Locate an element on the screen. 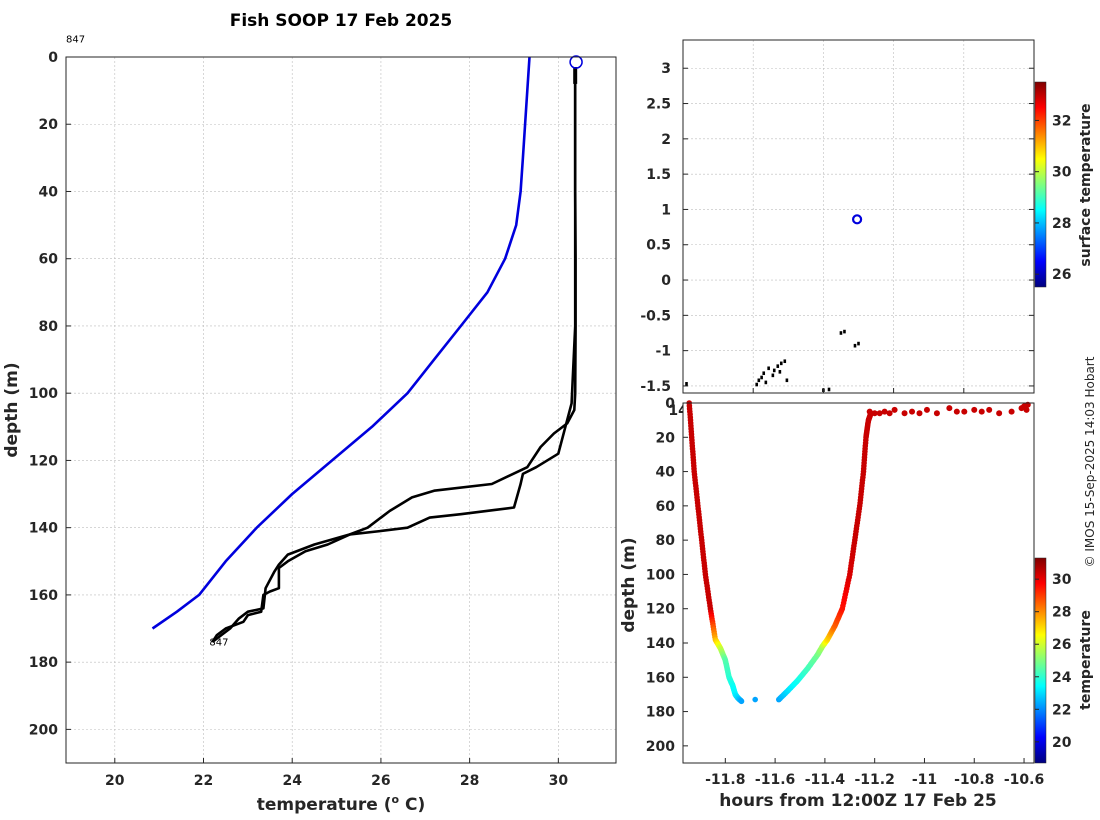 The height and width of the screenshot is (820, 1100). profile-ytick-label: 160 is located at coordinates (43, 596).